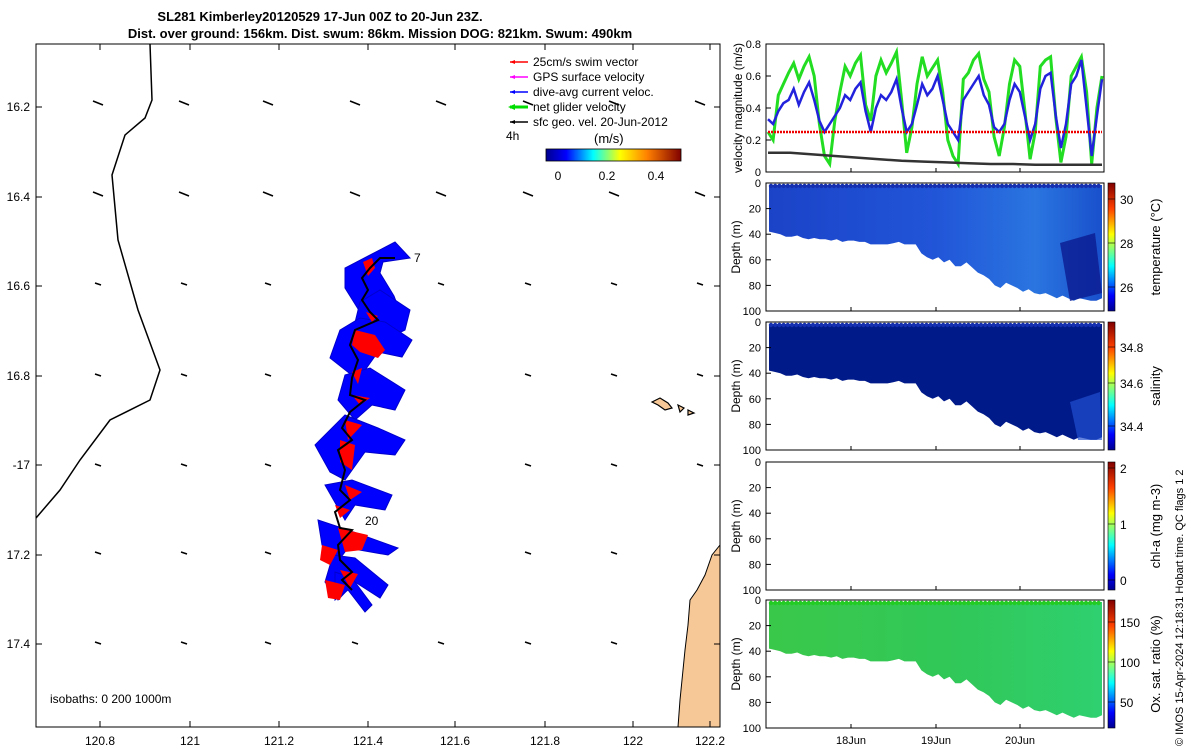  Describe the element at coordinates (918, 109) in the screenshot. I see `velocity-panel: velocity magnitude (m/s) 0 0.2 0.4 0.6 0.8` at that location.